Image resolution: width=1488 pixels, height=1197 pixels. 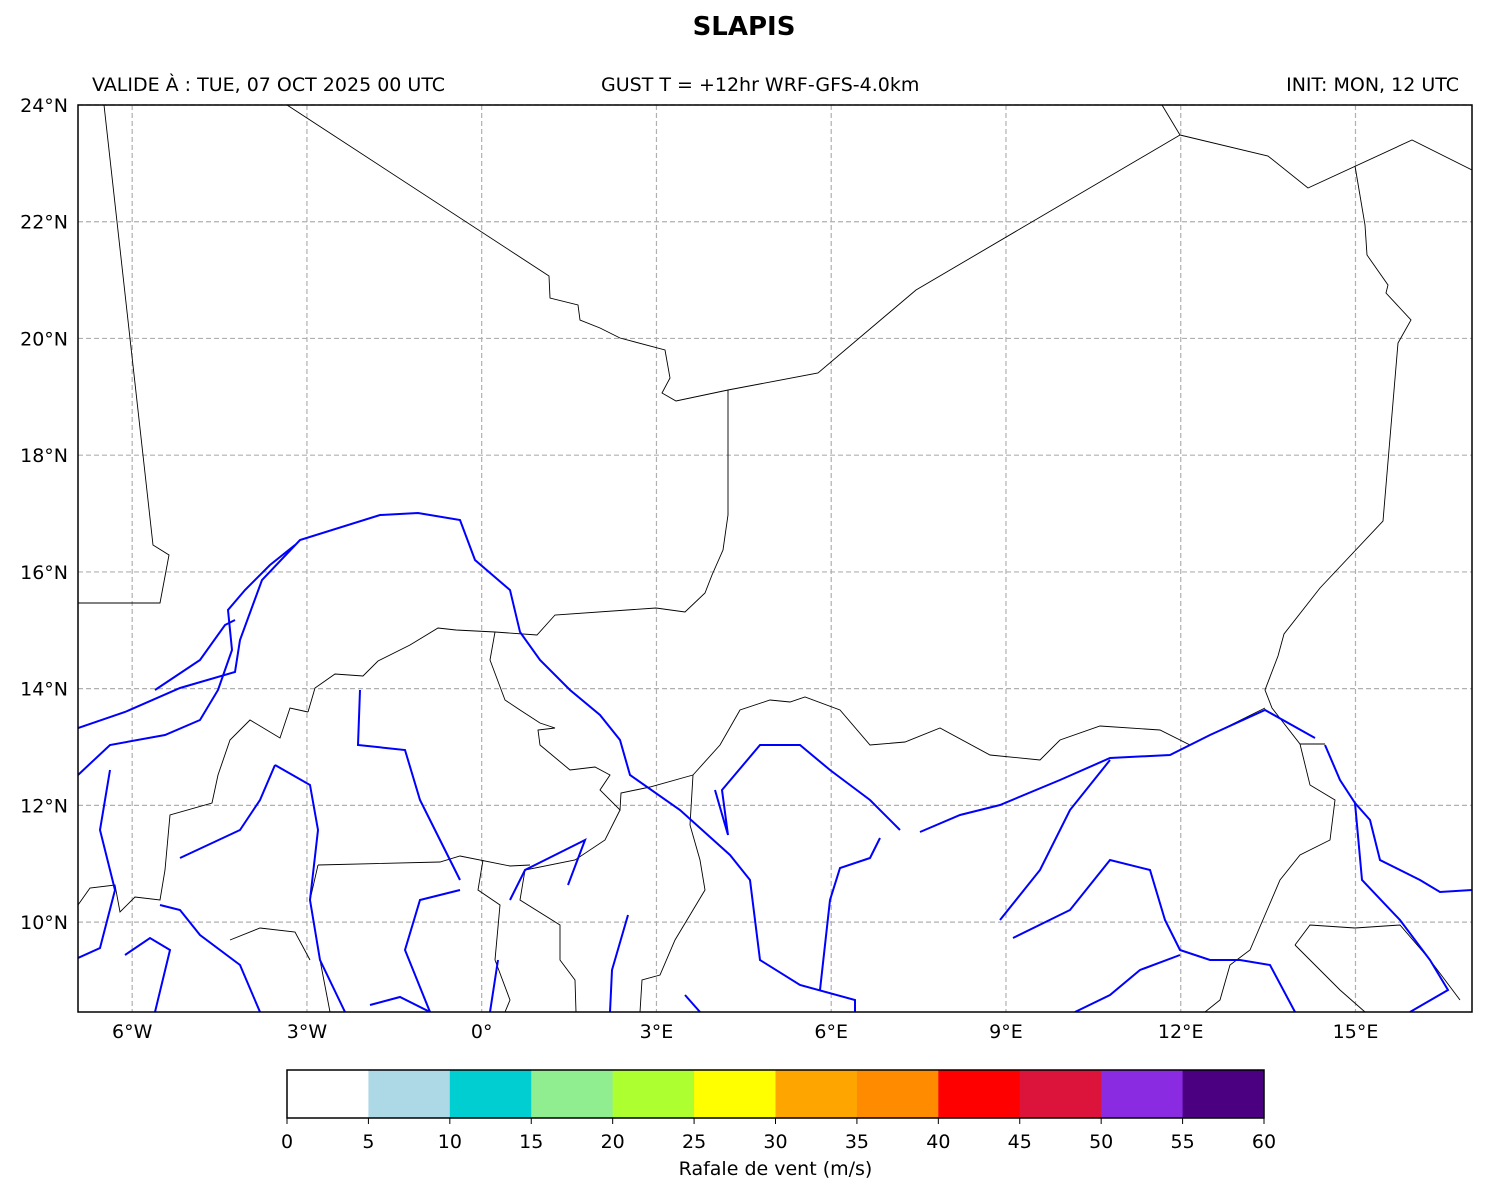 I want to click on product-label: GUST T = +12hr WRF-GFS-4.0km, so click(x=760, y=85).